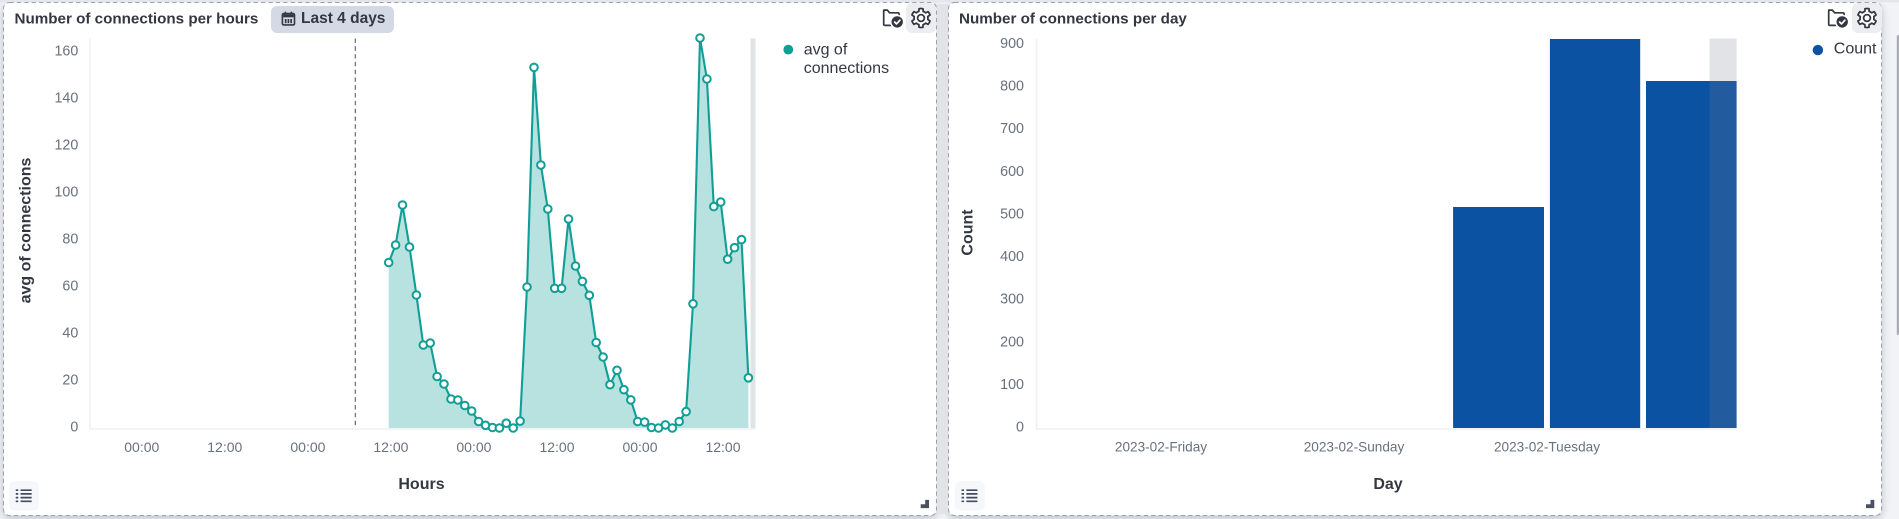 The width and height of the screenshot is (1899, 519). Describe the element at coordinates (1012, 214) in the screenshot. I see `svg-text: 500` at that location.